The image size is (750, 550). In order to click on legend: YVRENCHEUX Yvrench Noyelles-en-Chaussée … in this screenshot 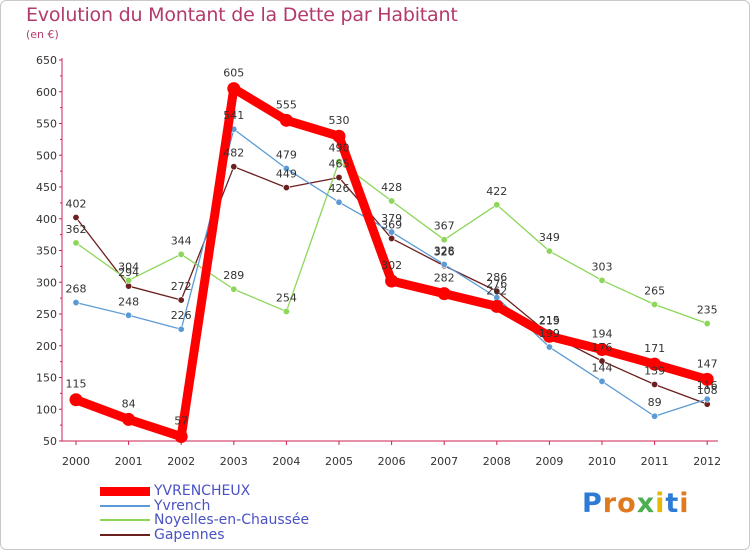, I will do `click(204, 513)`.